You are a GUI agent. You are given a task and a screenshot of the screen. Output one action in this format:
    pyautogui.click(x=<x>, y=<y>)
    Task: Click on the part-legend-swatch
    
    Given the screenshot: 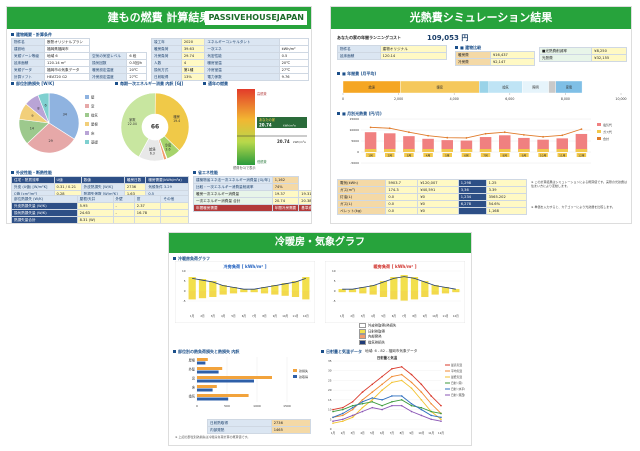 What is the action you would take?
    pyautogui.click(x=295, y=370)
    